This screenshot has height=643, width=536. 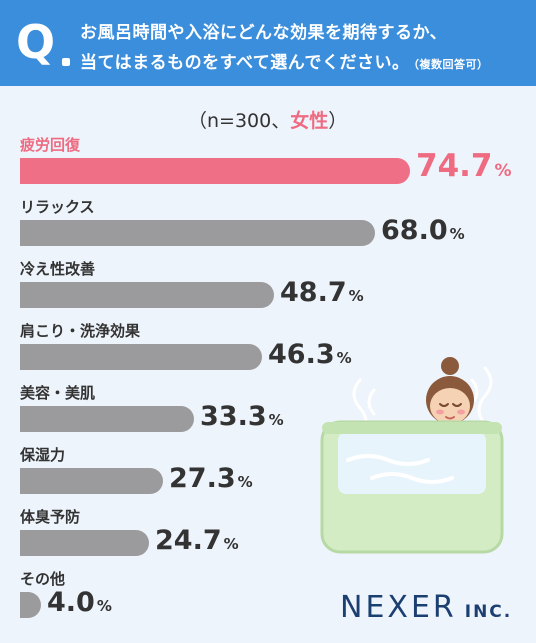 I want to click on value-number: 4.0, so click(x=71, y=602).